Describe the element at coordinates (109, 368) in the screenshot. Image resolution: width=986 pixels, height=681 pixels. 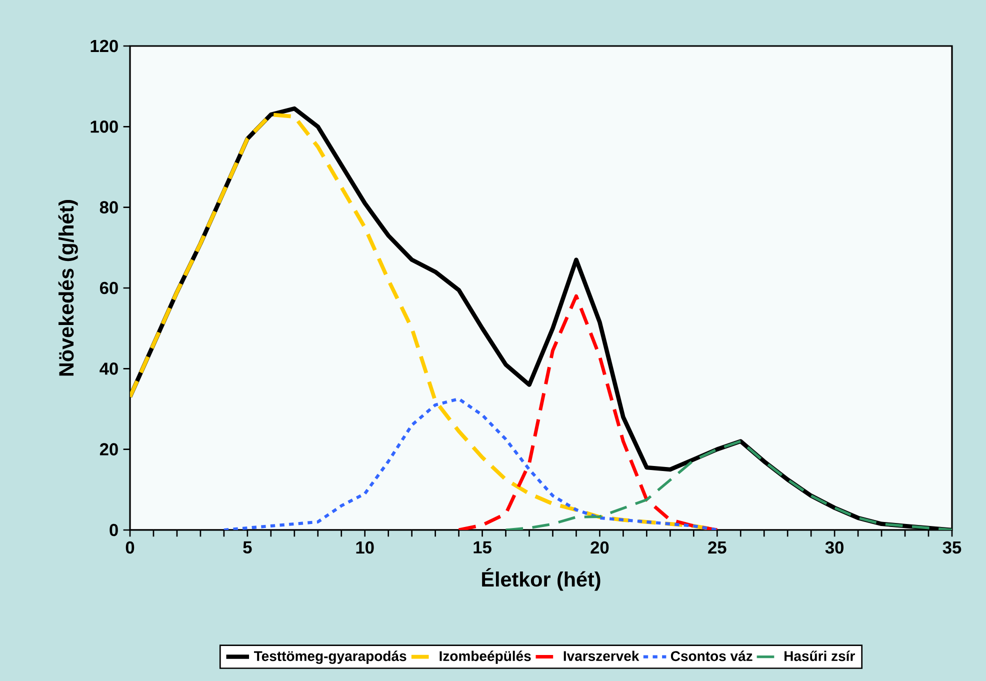
I see `y-tick-label: 40` at that location.